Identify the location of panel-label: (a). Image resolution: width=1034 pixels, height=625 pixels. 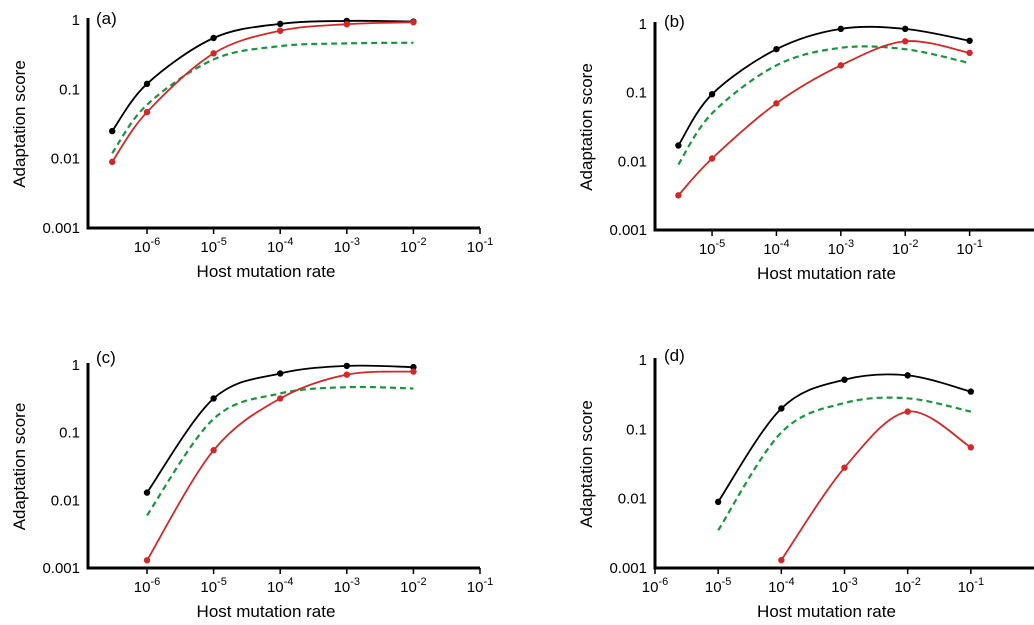
(106, 18).